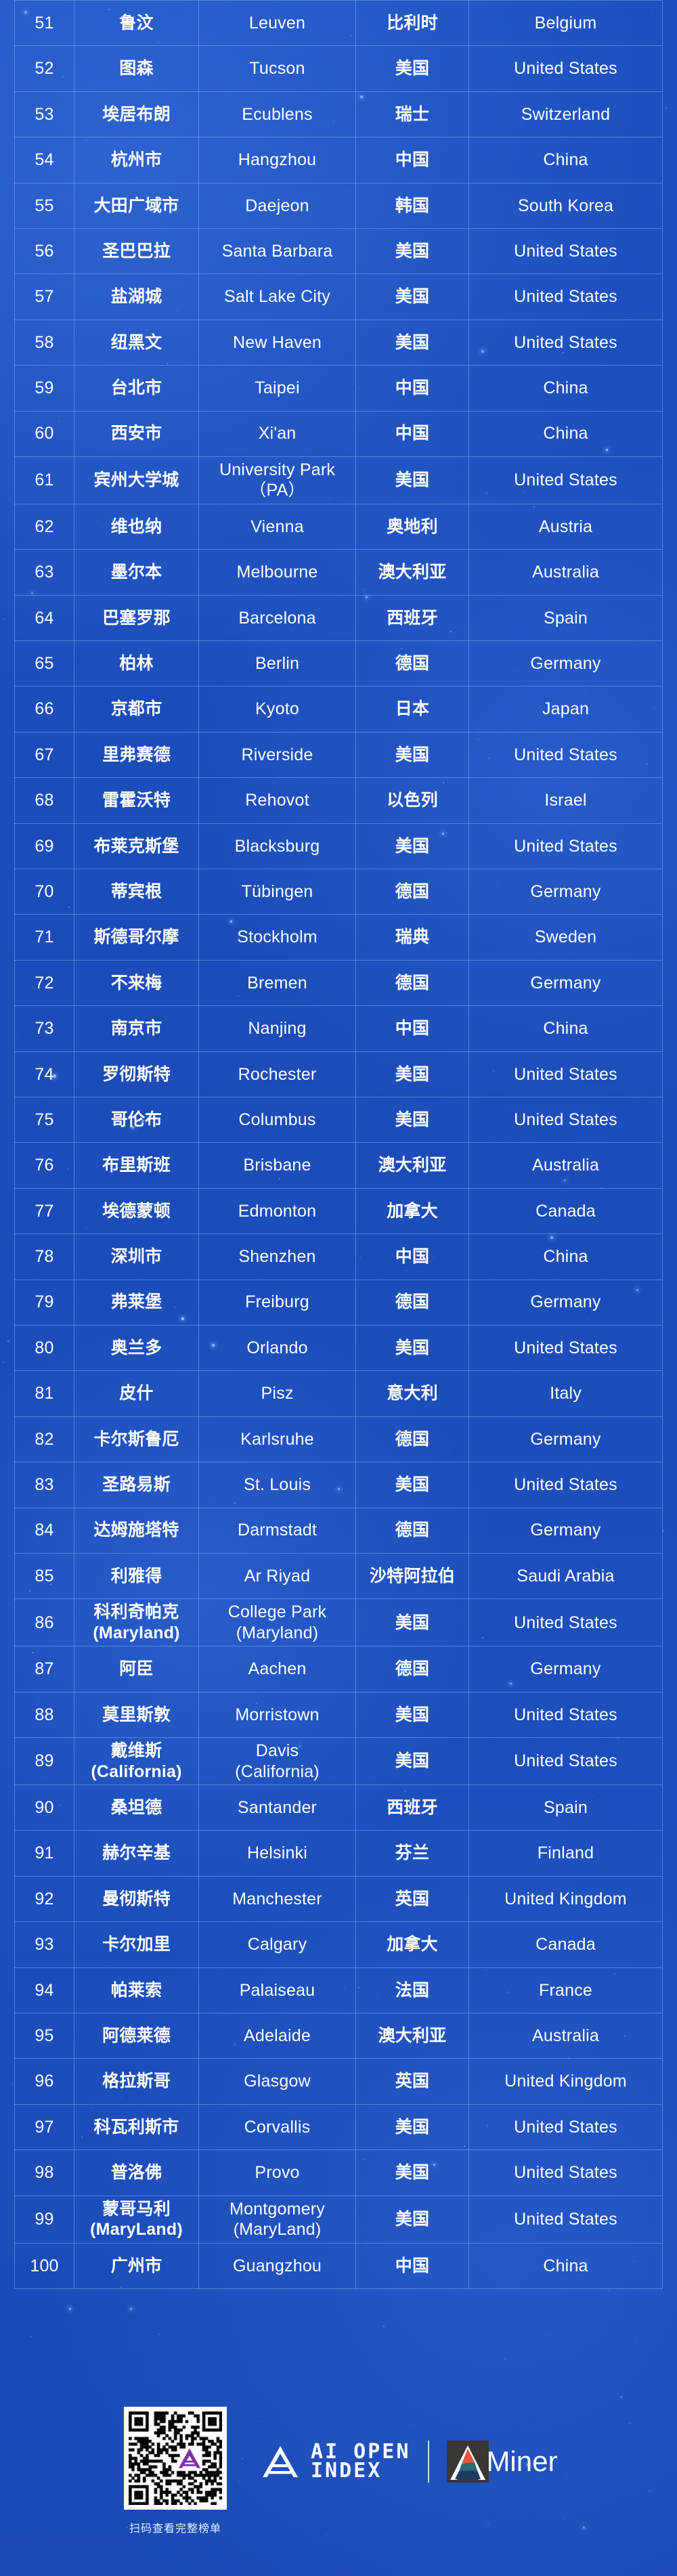  I want to click on city-cn-line1: 皮什, so click(137, 1393).